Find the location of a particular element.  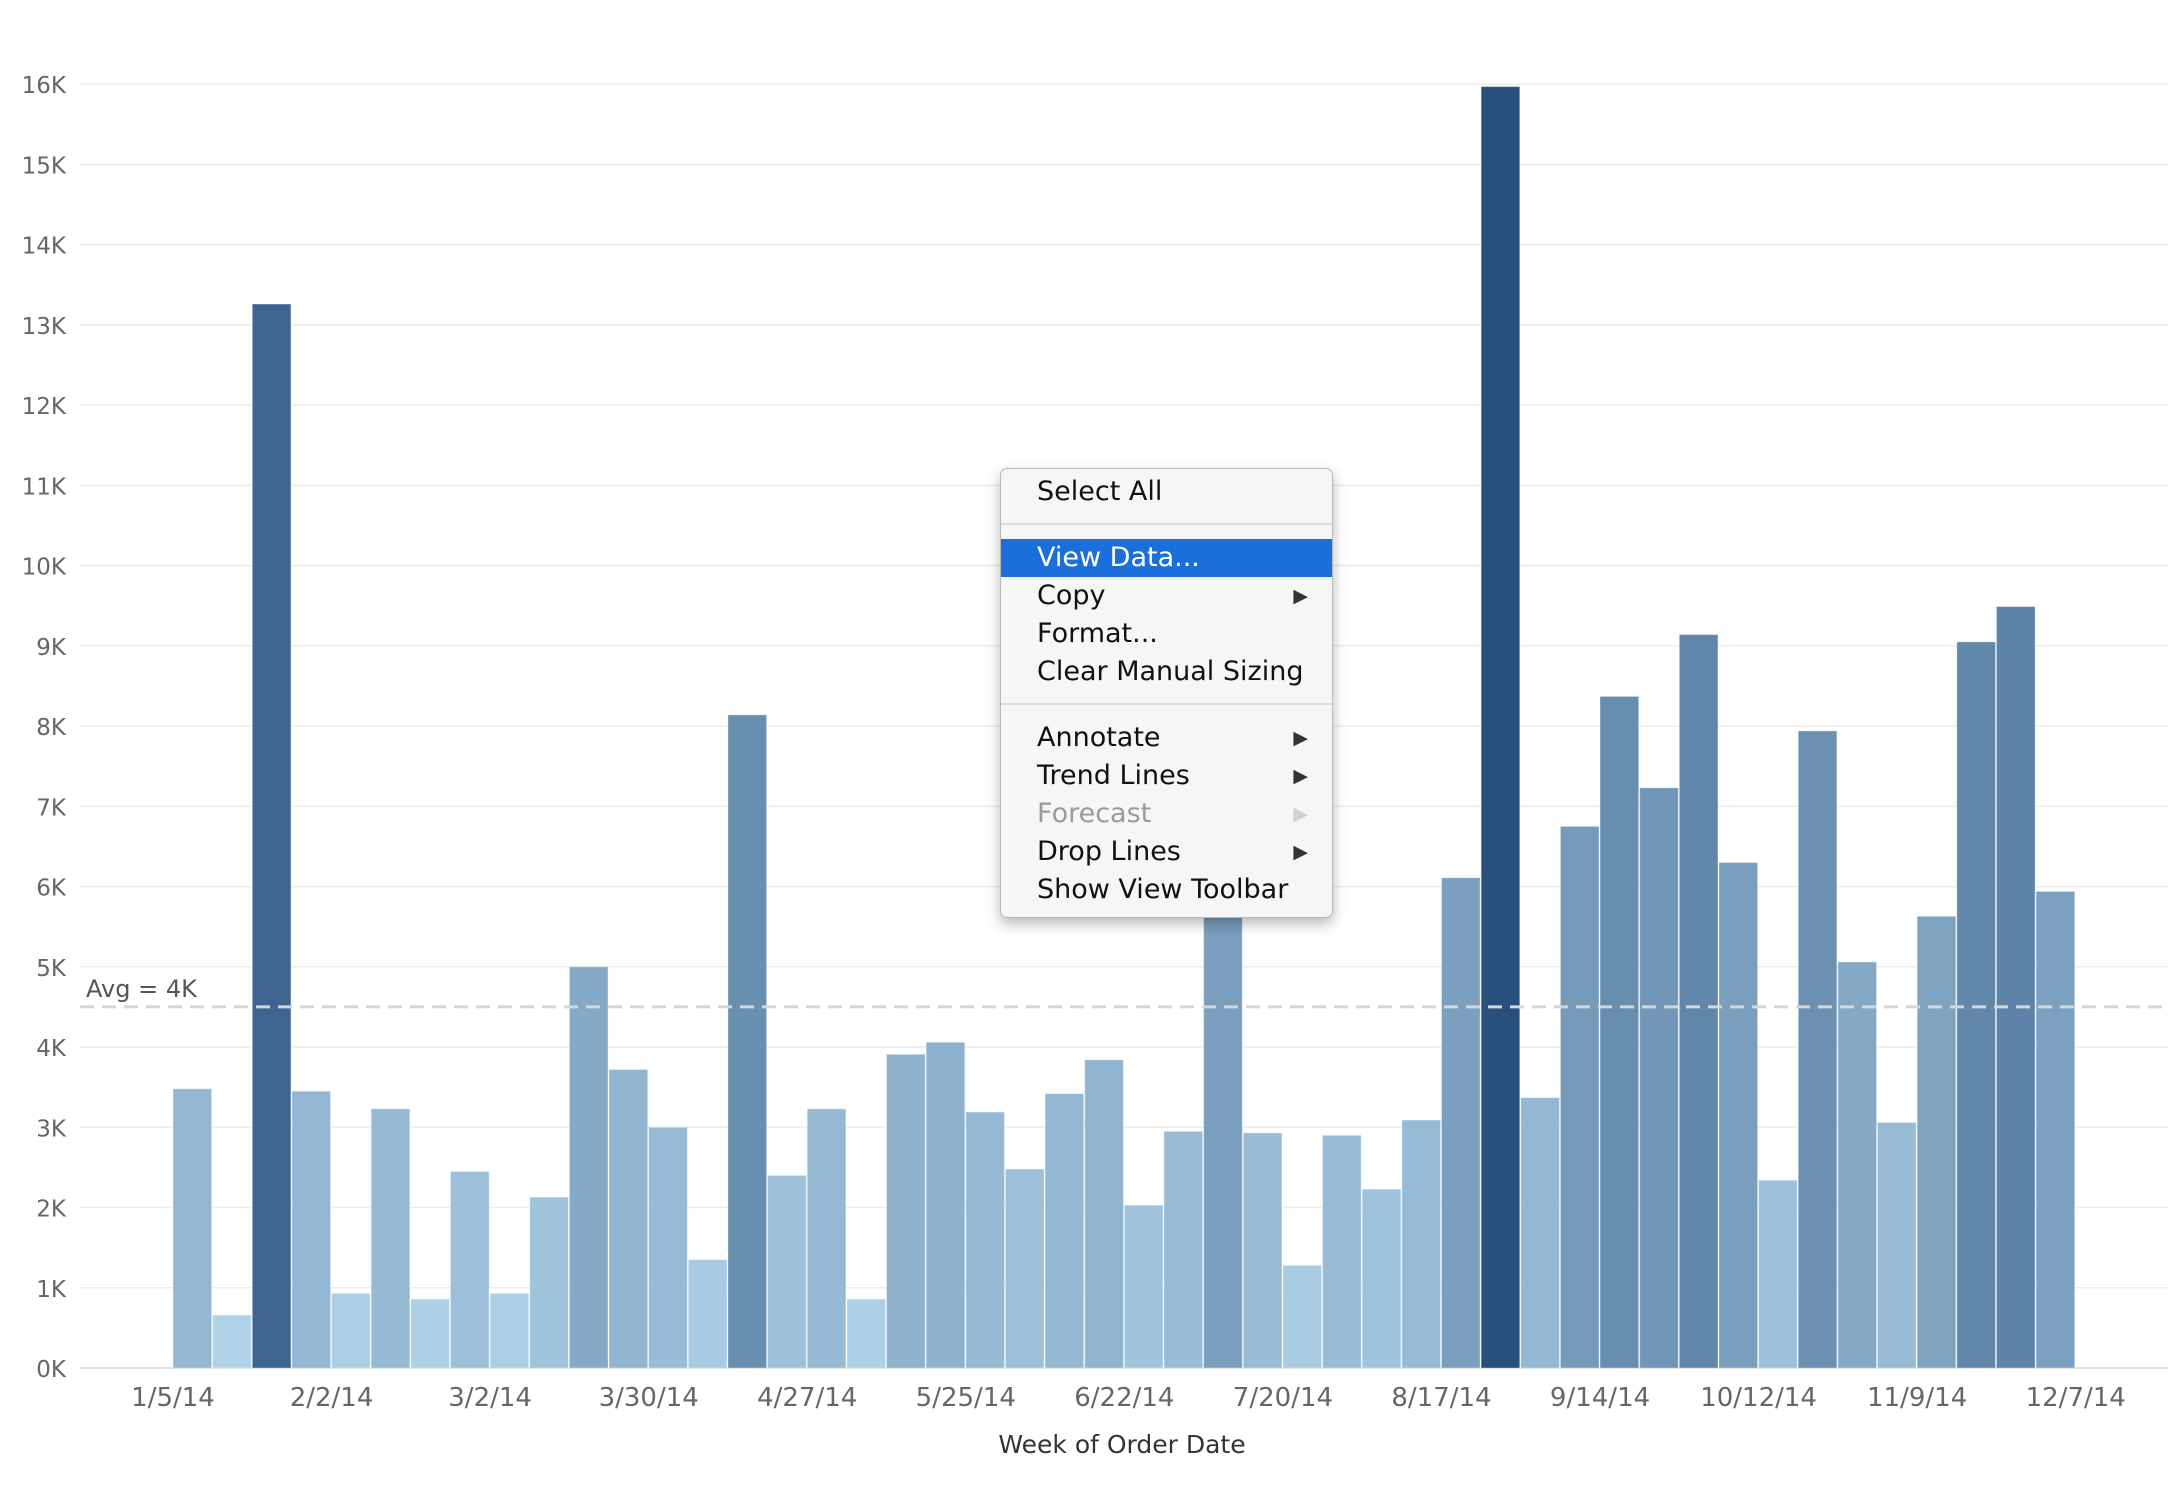

menu-item-forecast: Forecast ▶ is located at coordinates (1166, 814).